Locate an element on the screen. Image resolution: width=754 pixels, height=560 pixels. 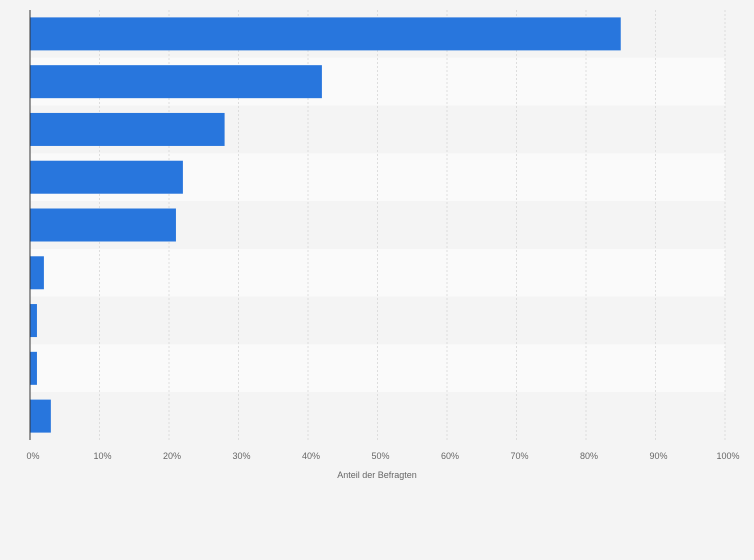
x-tick-label: 20% is located at coordinates (172, 456).